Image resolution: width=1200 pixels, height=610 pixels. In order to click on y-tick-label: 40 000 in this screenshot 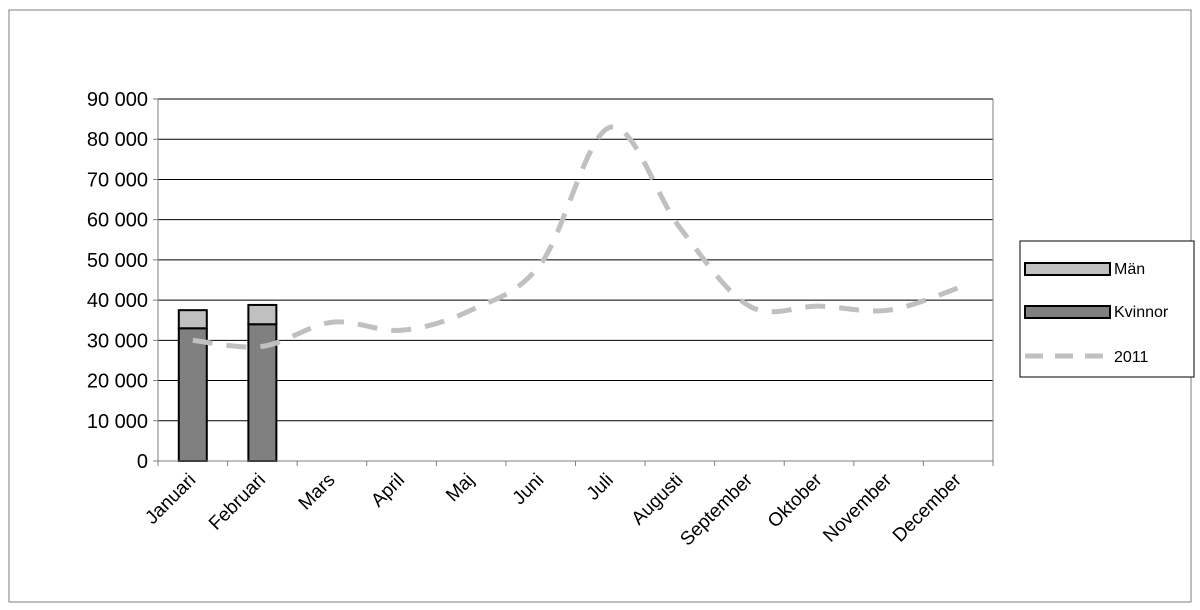, I will do `click(117, 301)`.